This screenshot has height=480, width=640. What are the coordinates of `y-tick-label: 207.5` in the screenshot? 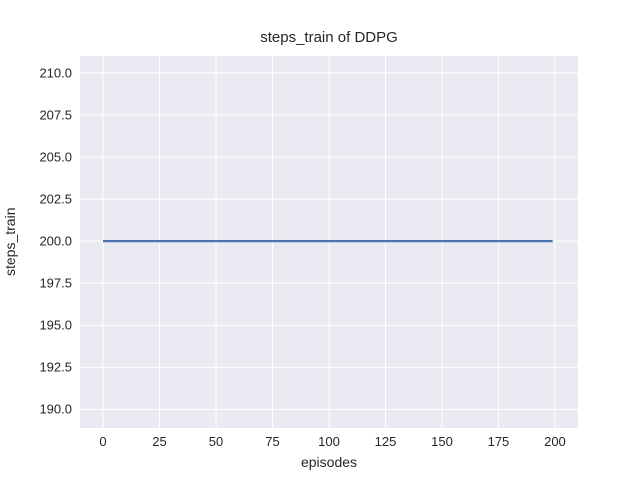 It's located at (55, 115).